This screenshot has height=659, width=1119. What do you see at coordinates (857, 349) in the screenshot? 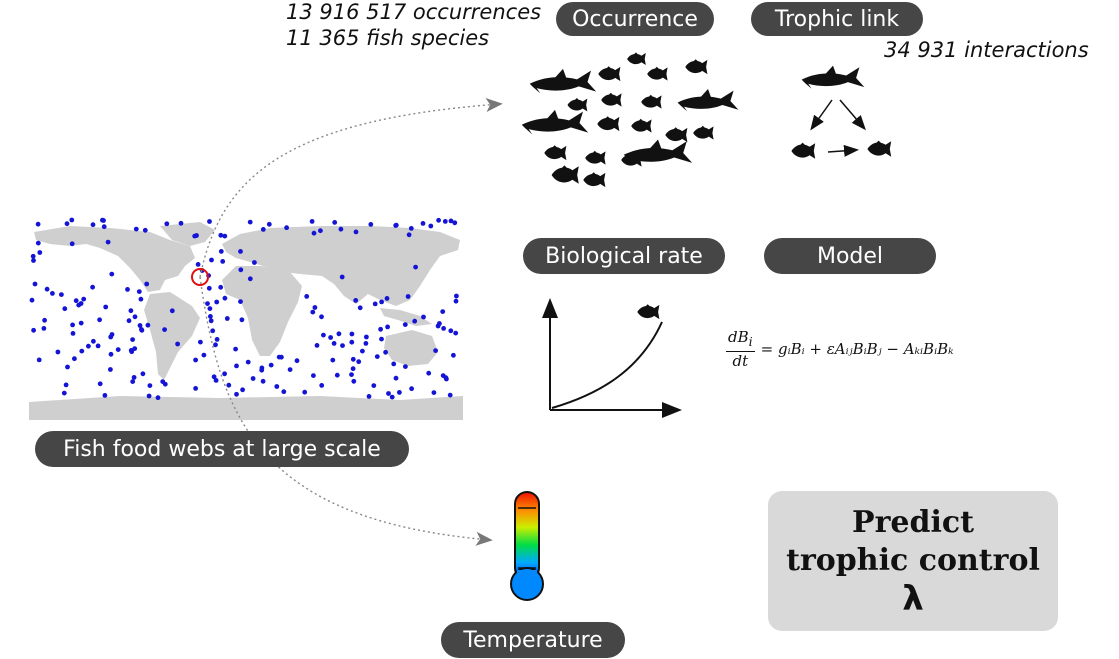
I see `eq-rhs: = gᵢBᵢ + εAᵢⱼBᵢBⱼ − AₖᵢBᵢBₖ` at bounding box center [857, 349].